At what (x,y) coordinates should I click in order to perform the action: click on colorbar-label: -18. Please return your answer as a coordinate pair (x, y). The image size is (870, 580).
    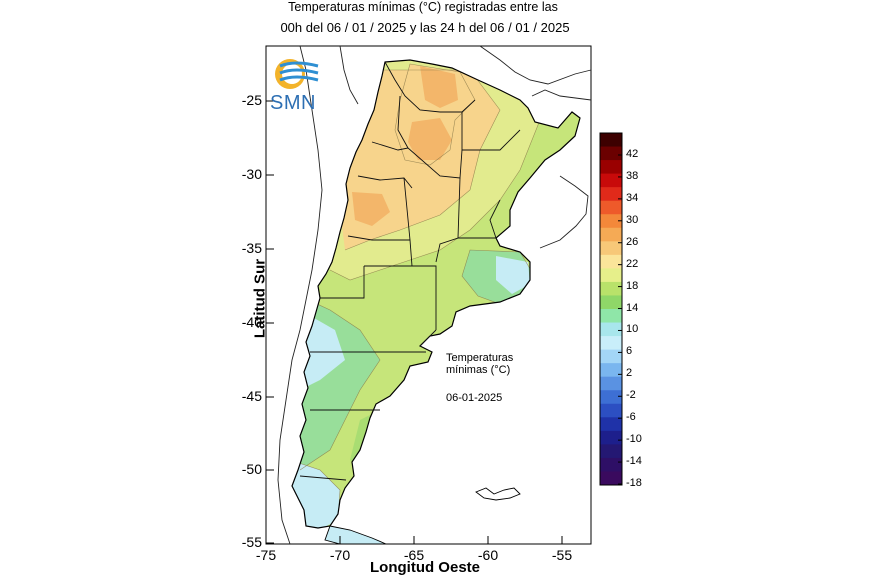
    Looking at the image, I should click on (634, 483).